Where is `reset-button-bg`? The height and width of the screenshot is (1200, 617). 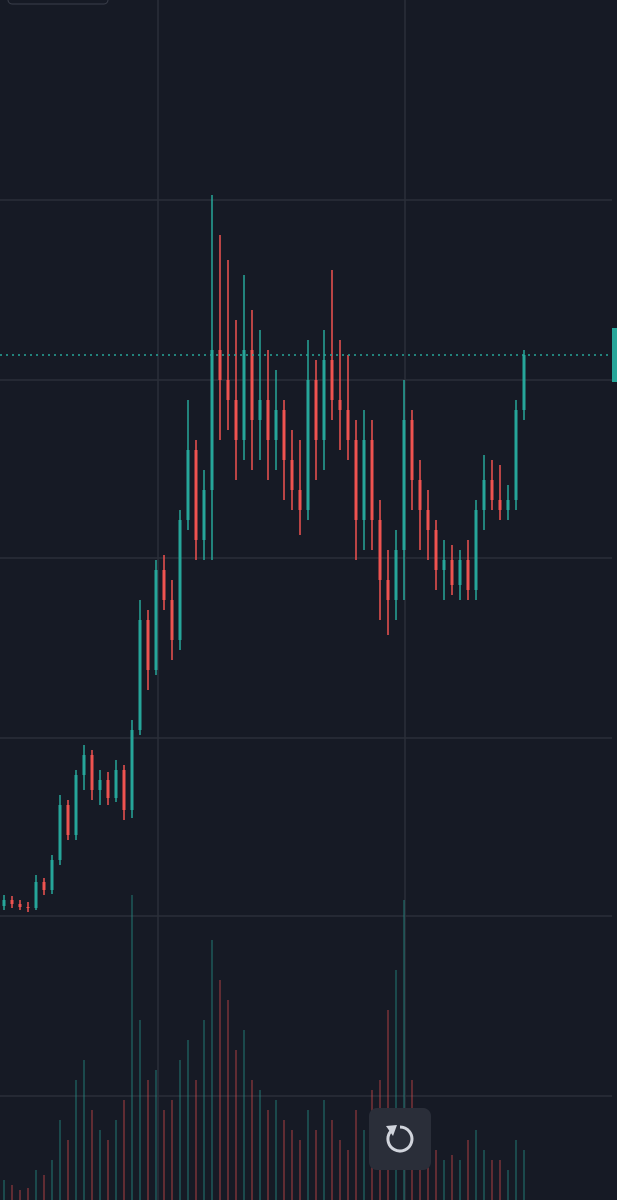
reset-button-bg is located at coordinates (400, 1139).